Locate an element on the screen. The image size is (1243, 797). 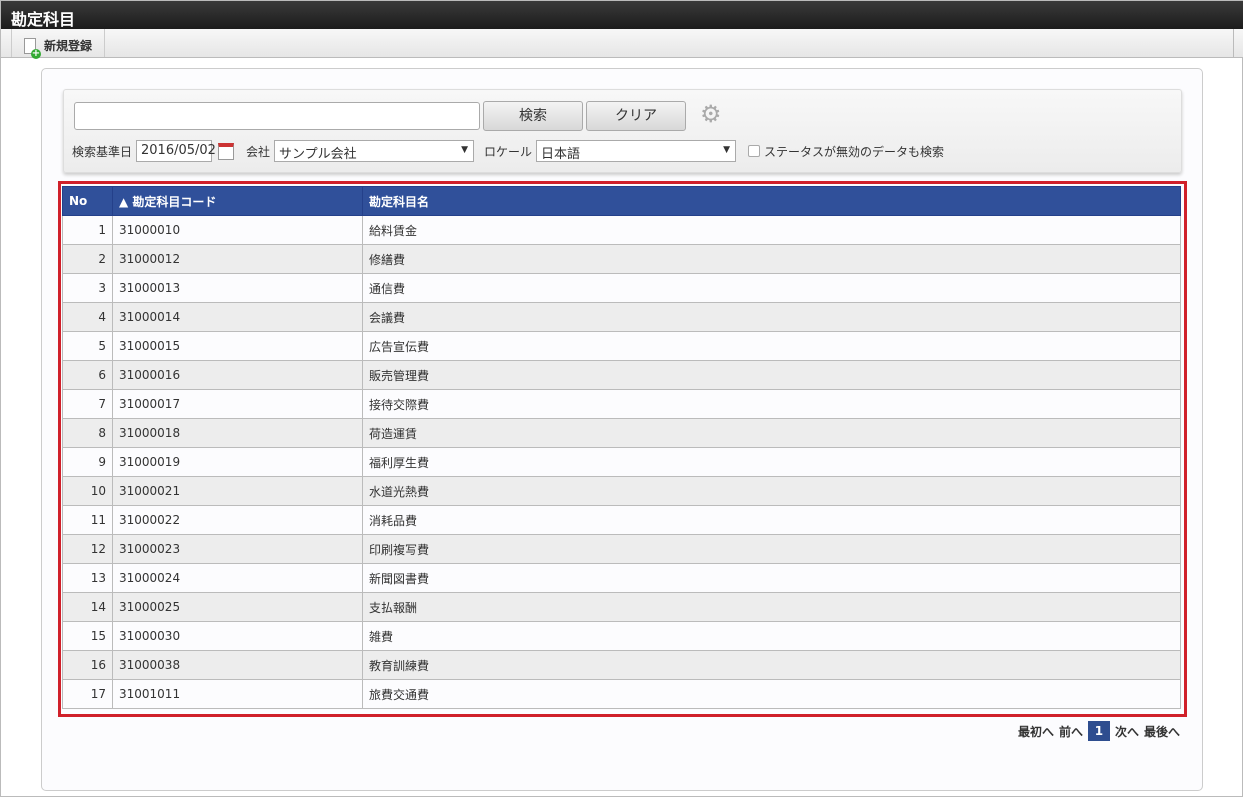
search-button: 検索 is located at coordinates (533, 116).